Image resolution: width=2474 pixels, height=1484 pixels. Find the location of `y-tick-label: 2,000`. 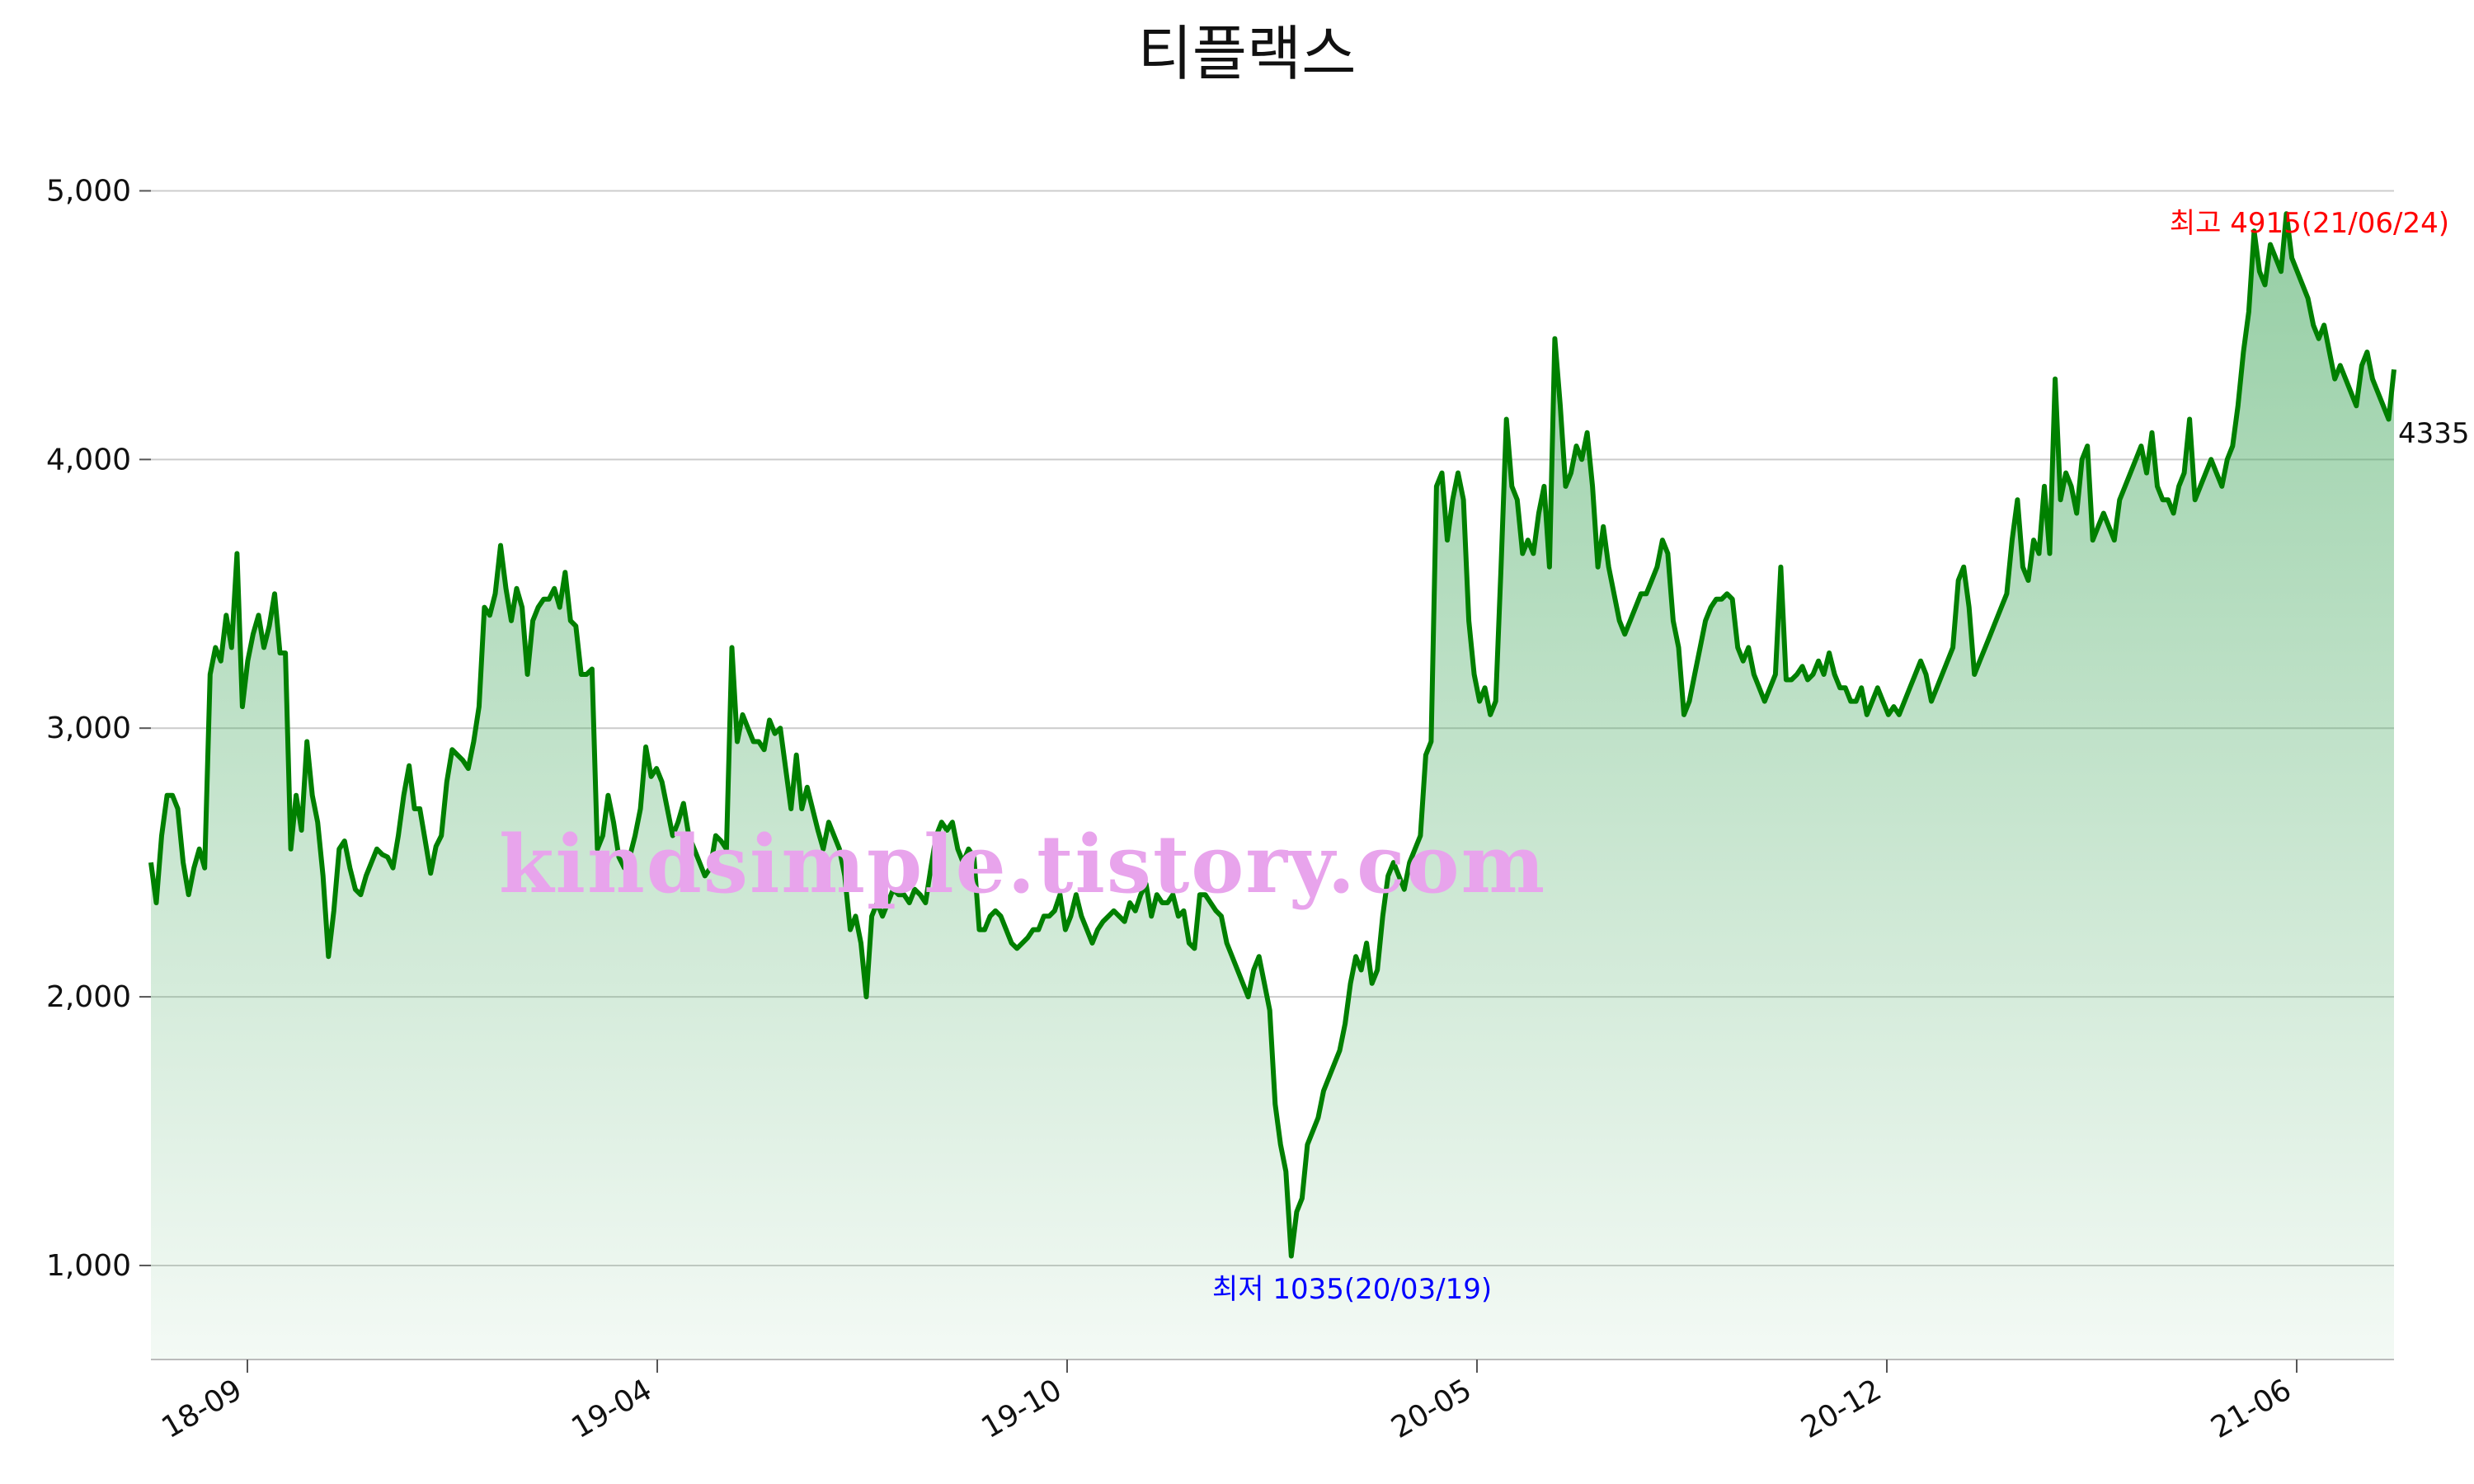

y-tick-label: 2,000 is located at coordinates (88, 997).